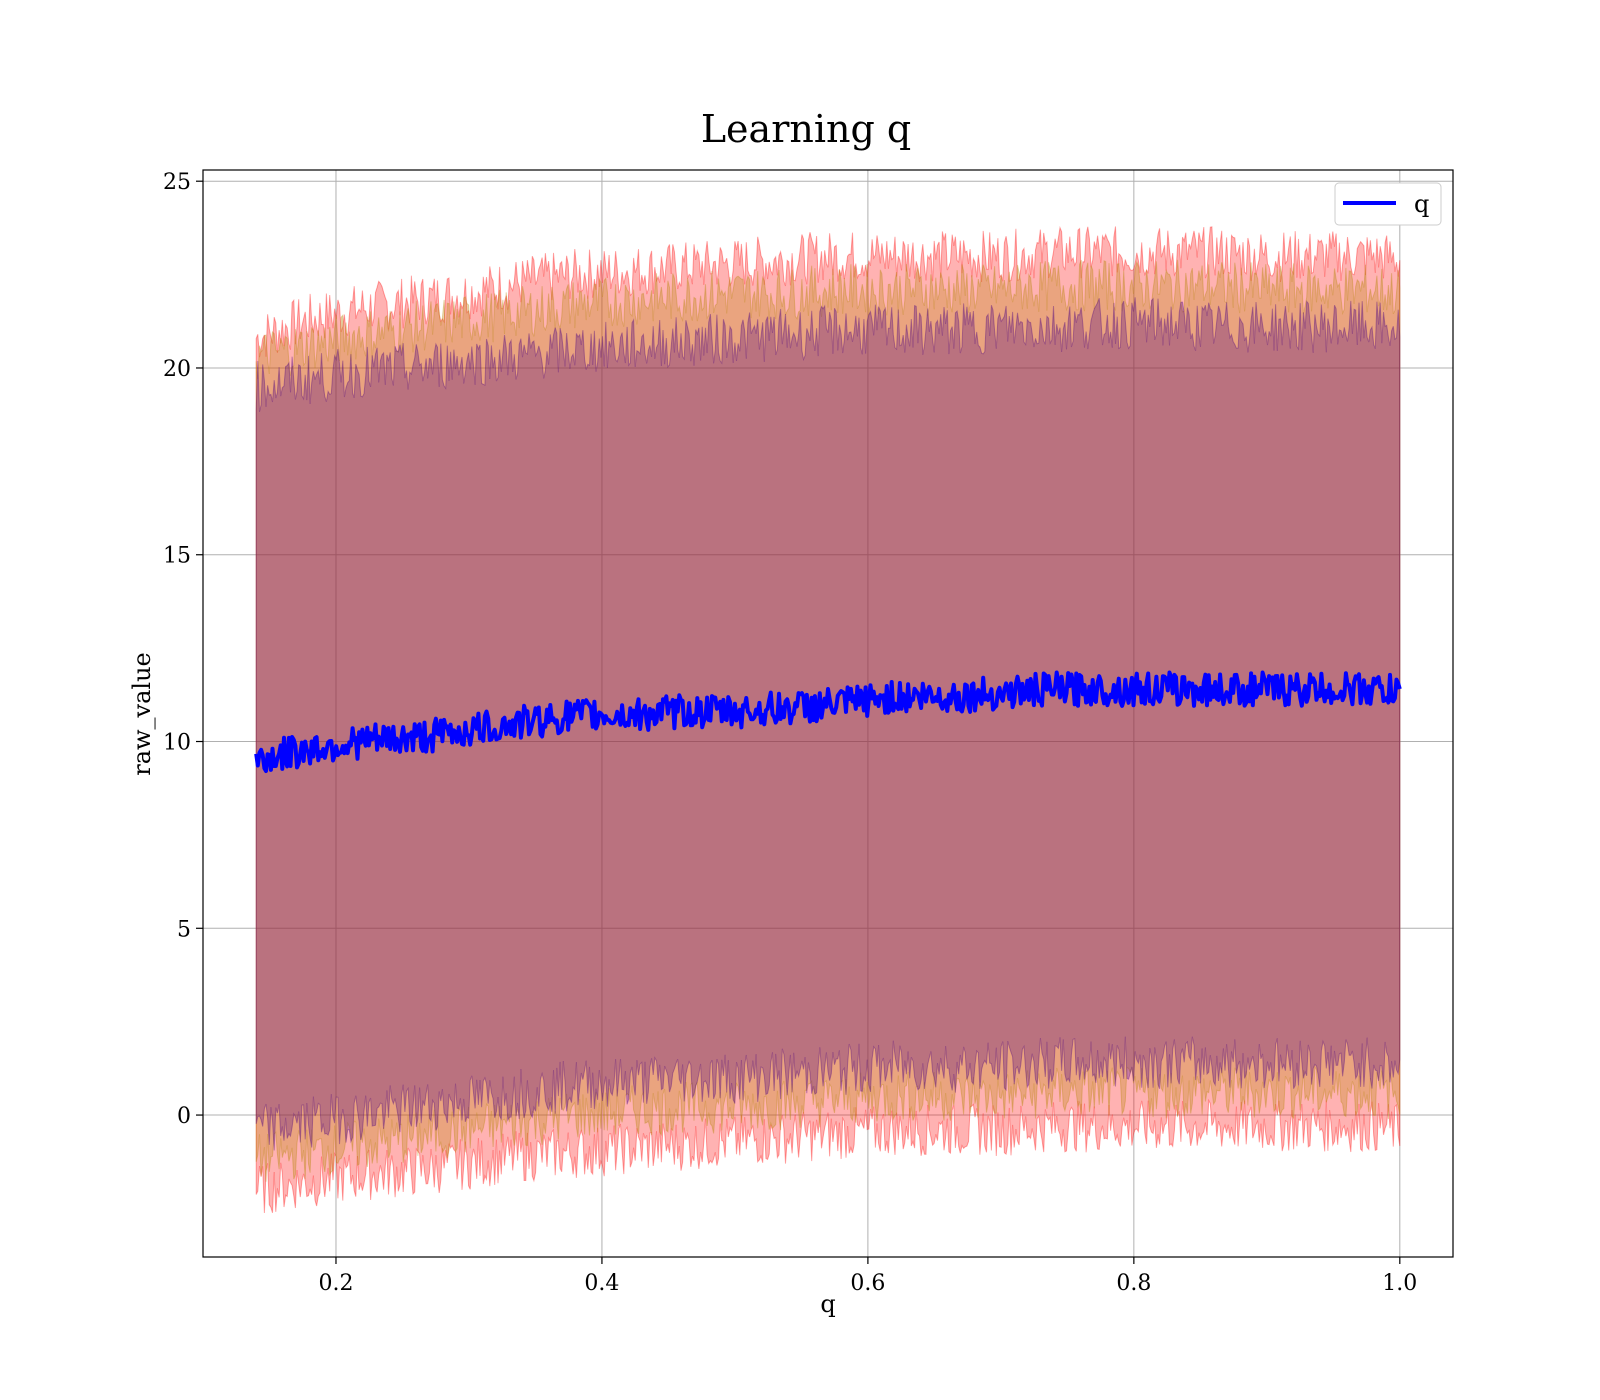  Describe the element at coordinates (827, 1304) in the screenshot. I see `x-axis-label: q` at that location.